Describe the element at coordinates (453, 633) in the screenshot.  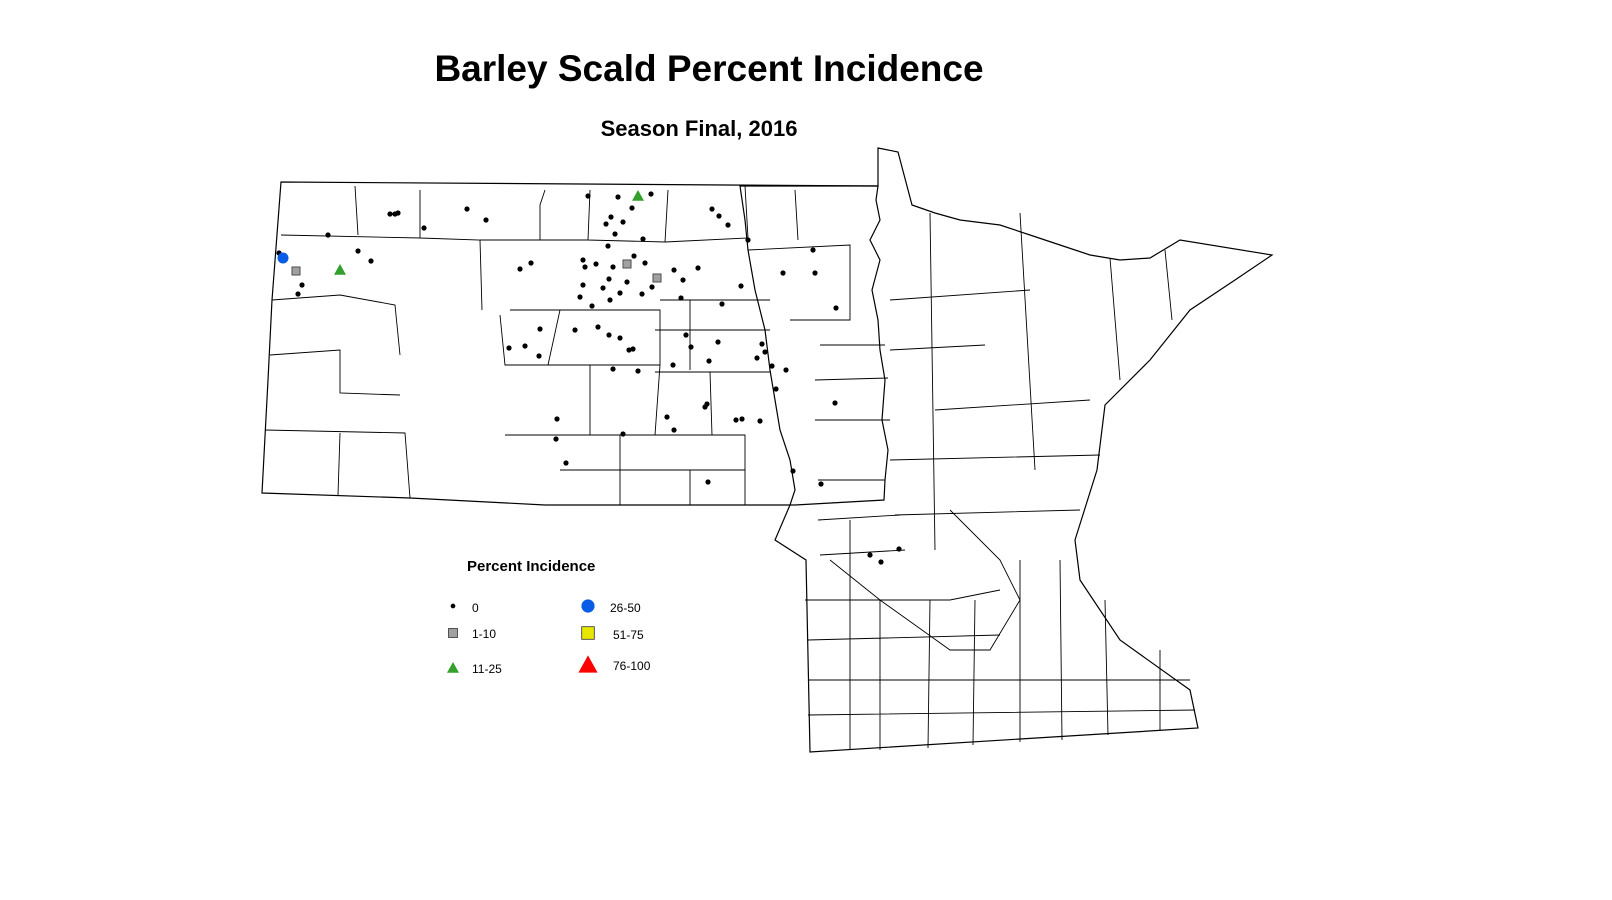
I see `legend-gray-square-icon` at that location.